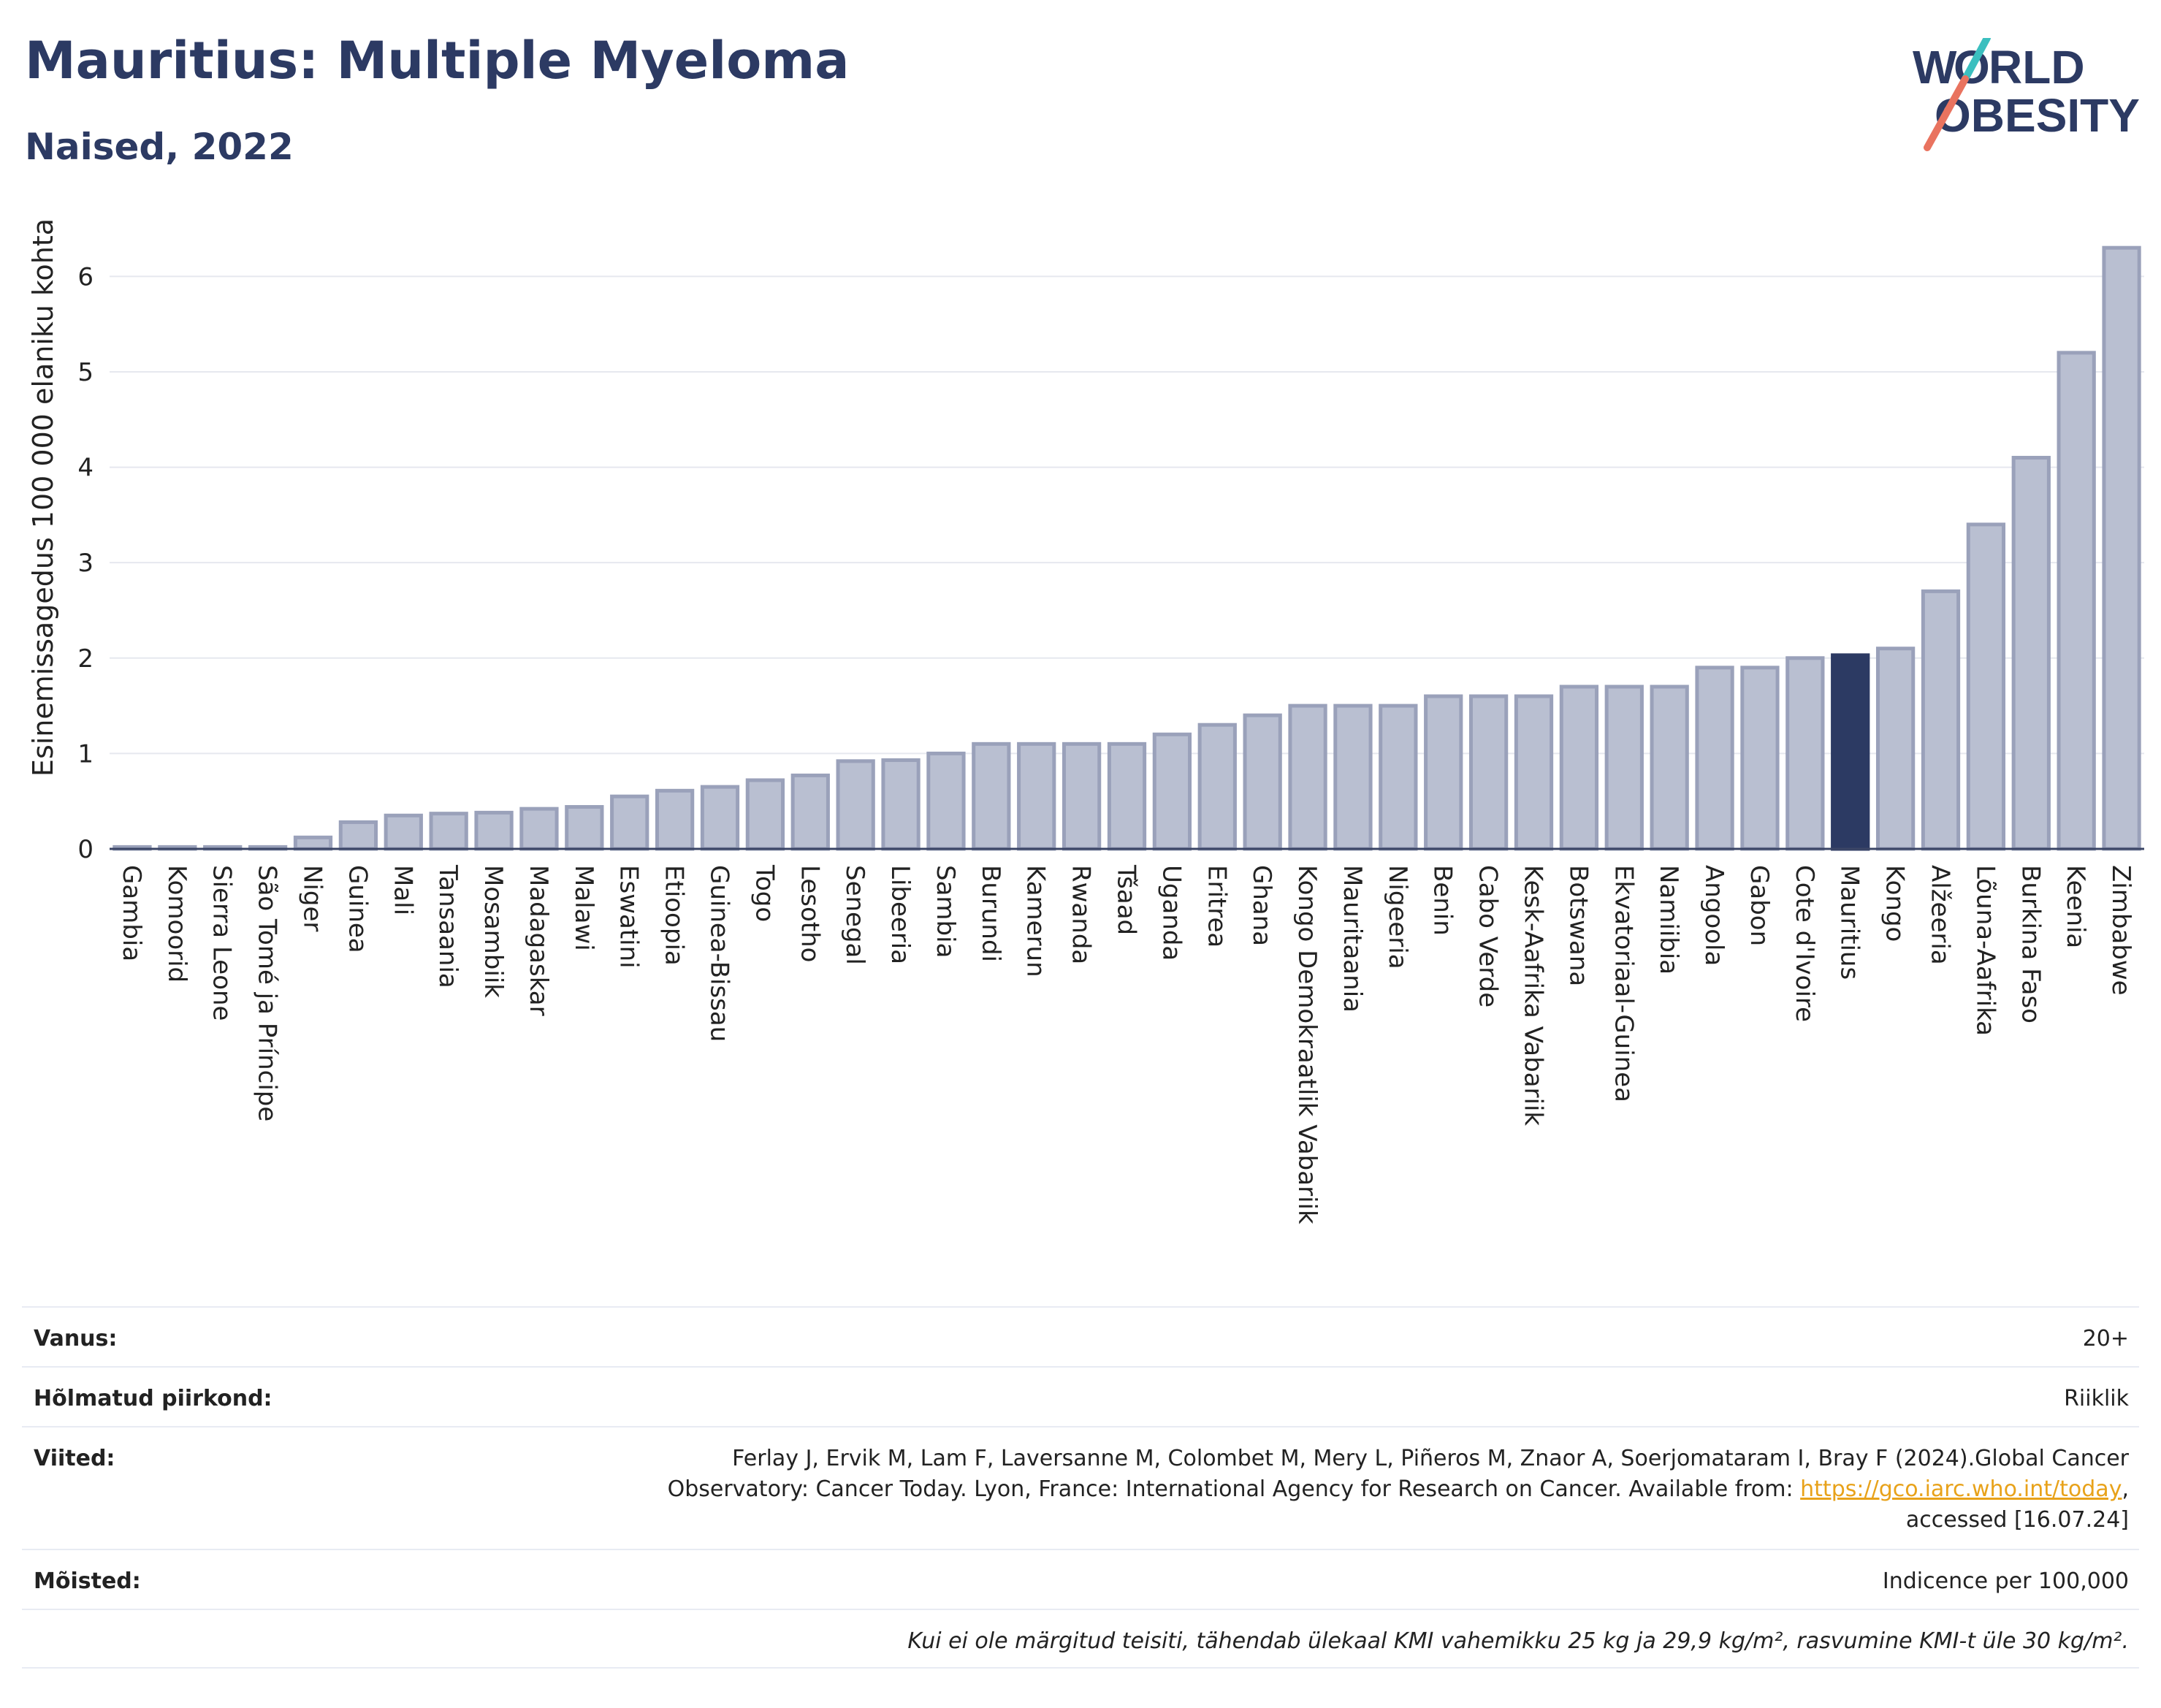 The height and width of the screenshot is (1708, 2161). What do you see at coordinates (2006, 1581) in the screenshot?
I see `definitions-value: Indicence per 100,000` at bounding box center [2006, 1581].